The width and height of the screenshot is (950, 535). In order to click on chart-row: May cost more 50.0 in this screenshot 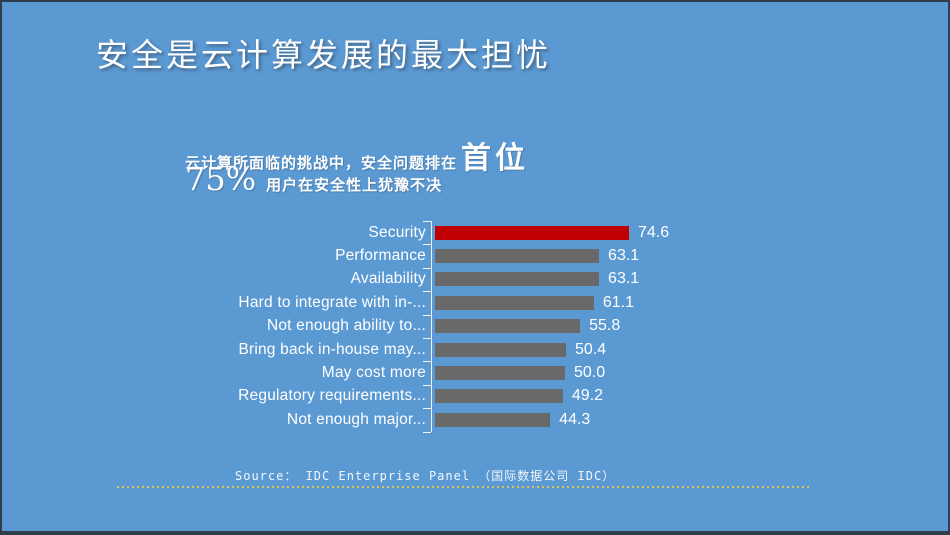, I will do `click(510, 372)`.